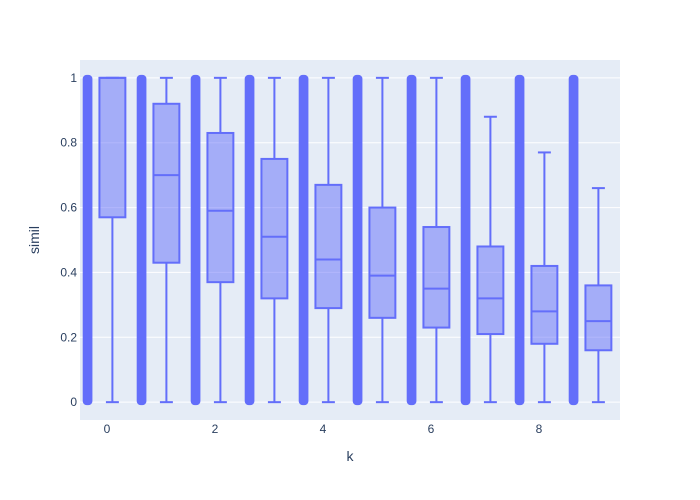 Image resolution: width=700 pixels, height=500 pixels. I want to click on x-tick-label: 2, so click(215, 429).